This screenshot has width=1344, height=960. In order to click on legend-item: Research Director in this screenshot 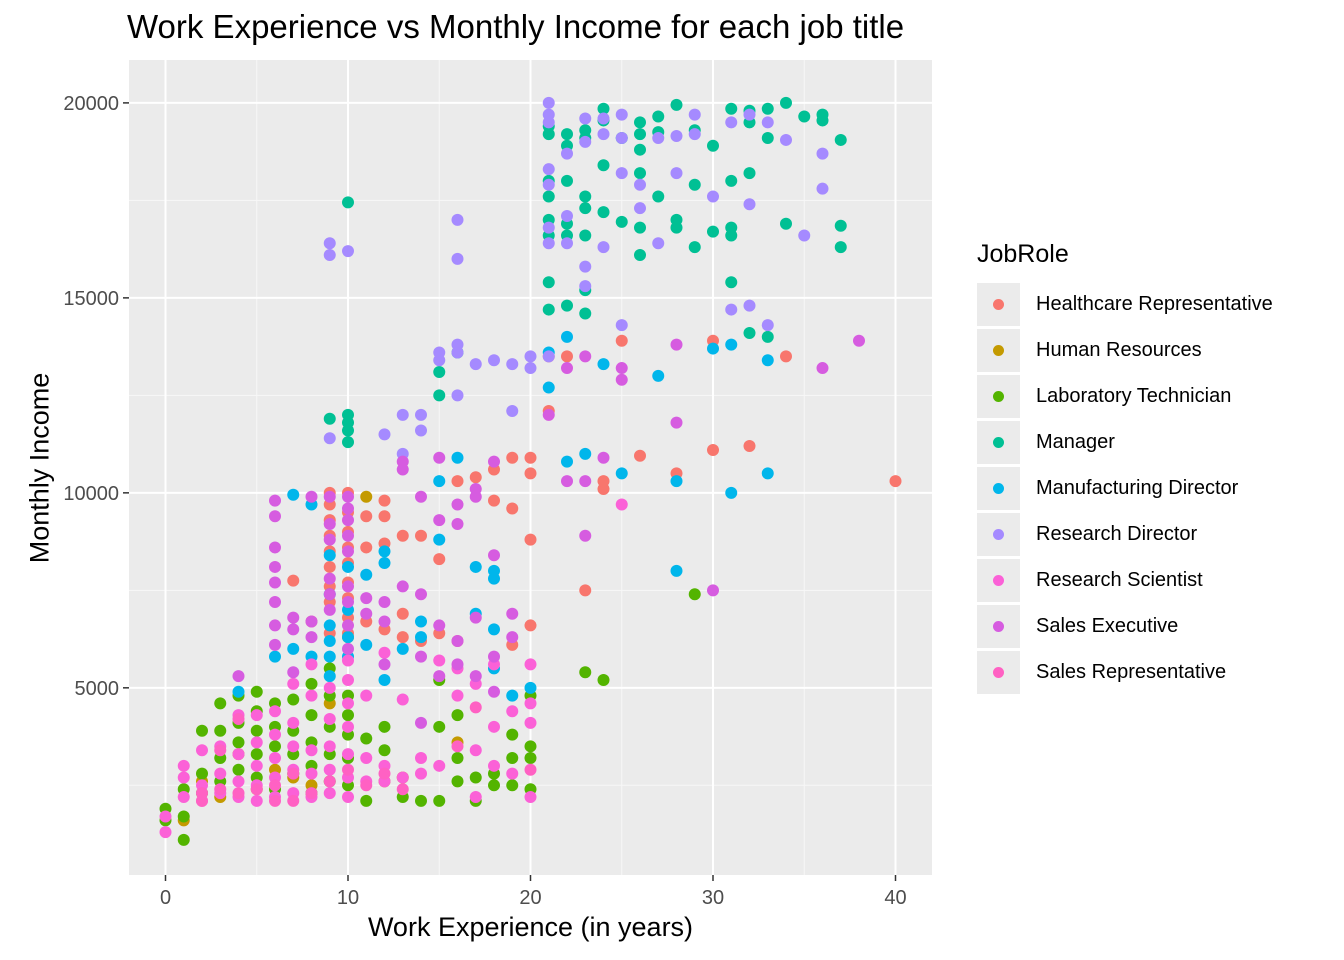, I will do `click(1125, 534)`.